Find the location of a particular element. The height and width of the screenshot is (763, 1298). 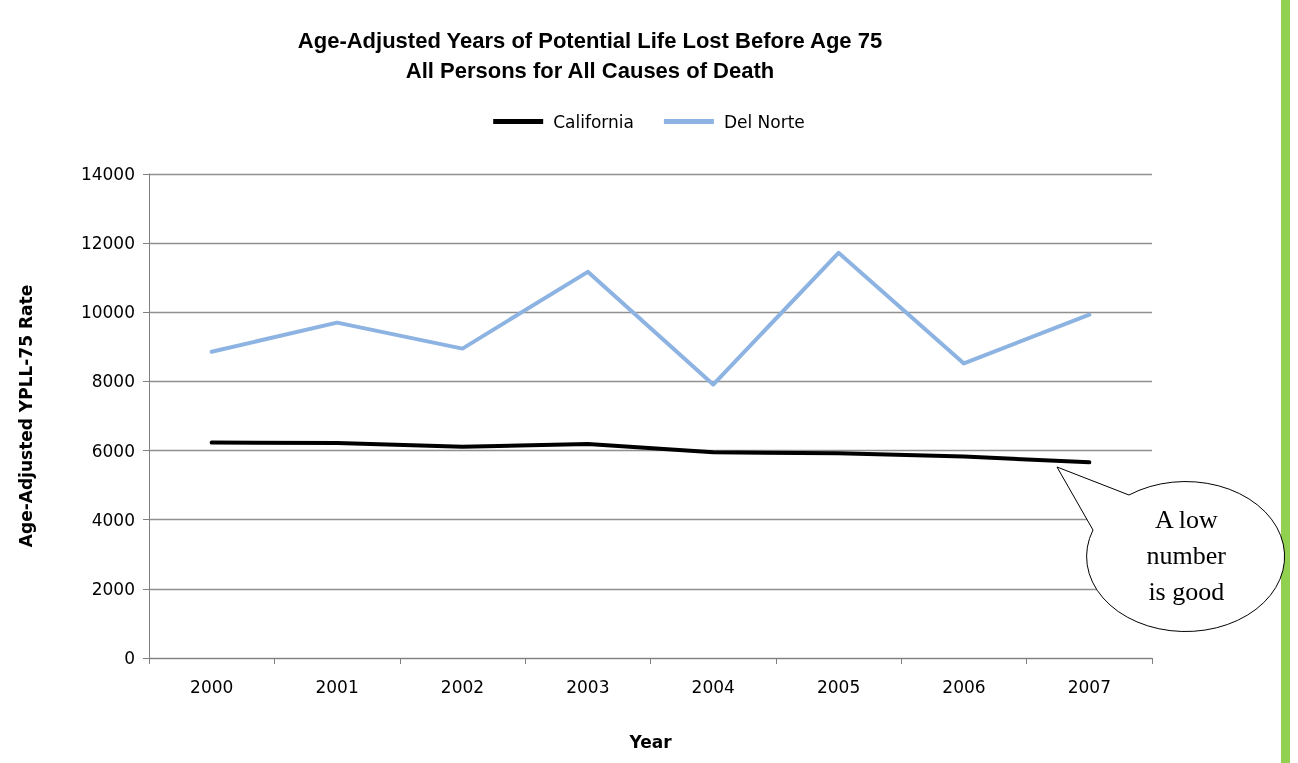

x-tick-label: 2004 is located at coordinates (713, 686).